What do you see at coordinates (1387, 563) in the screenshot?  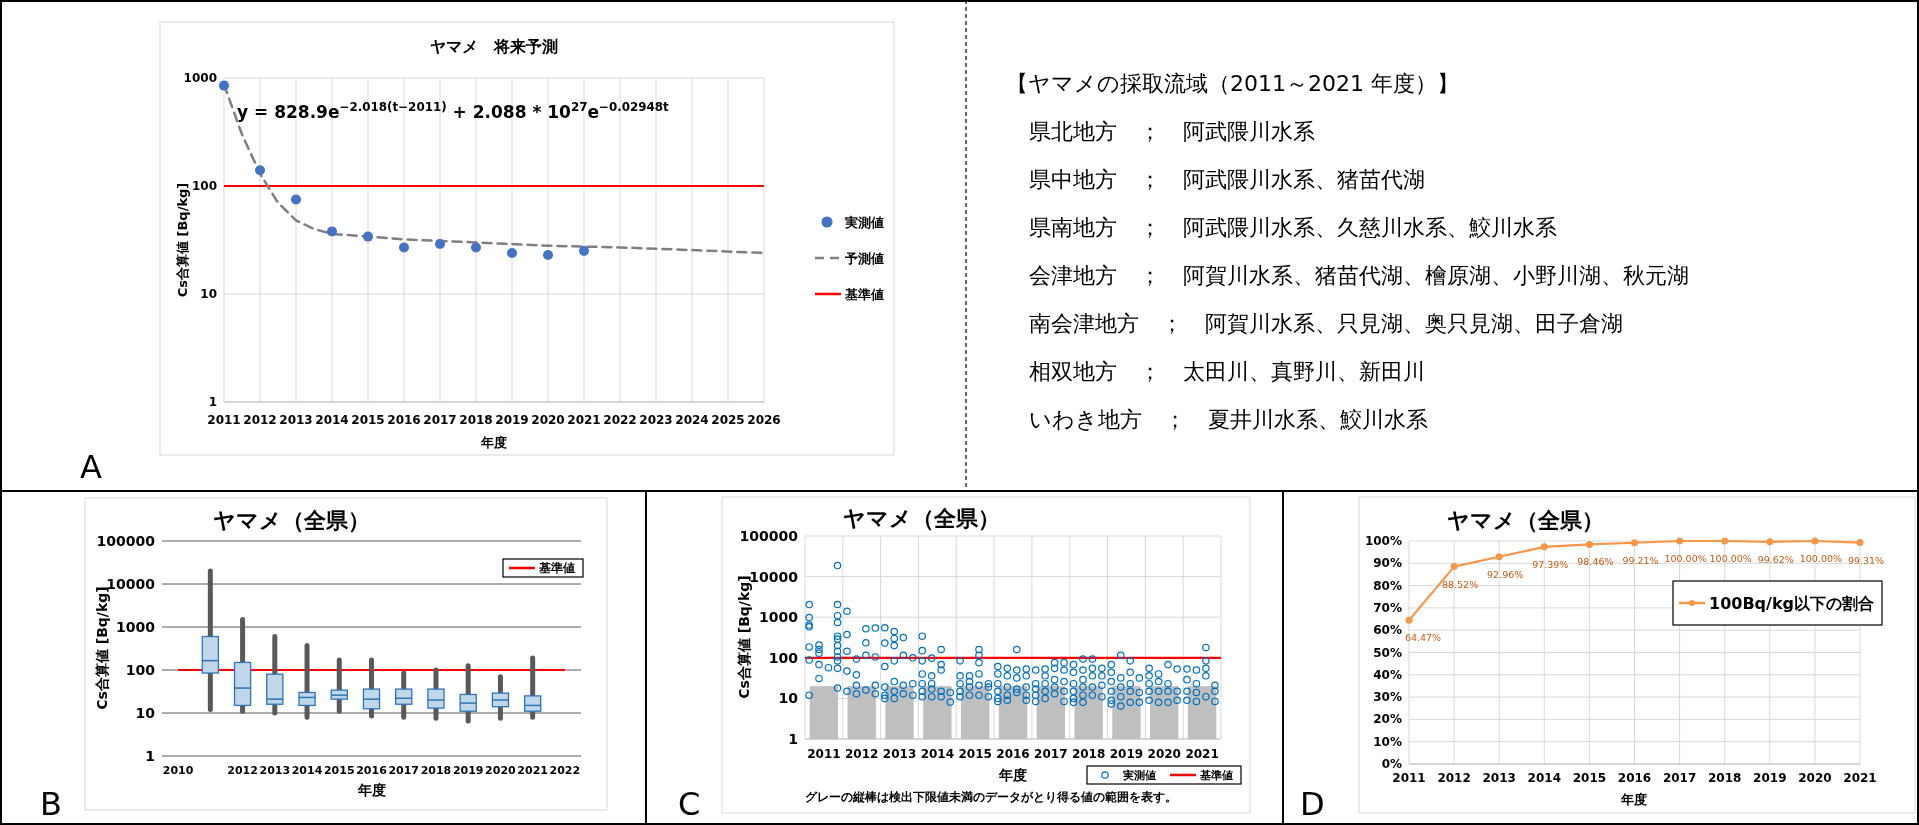 I see `y-tick-label: 90%` at bounding box center [1387, 563].